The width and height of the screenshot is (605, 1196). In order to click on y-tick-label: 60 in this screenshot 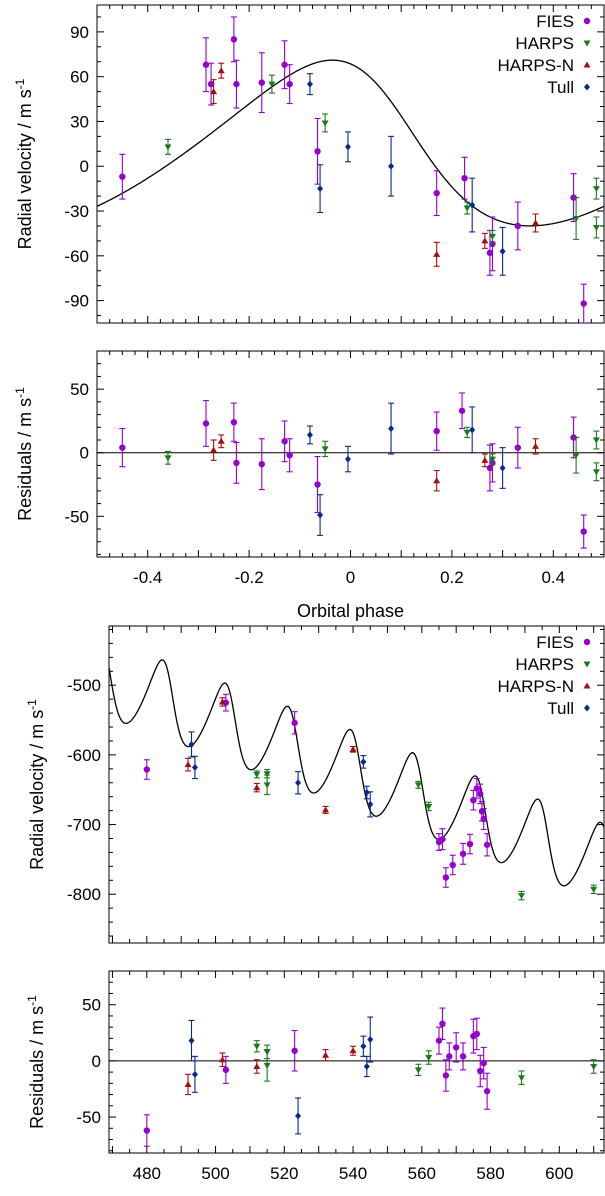, I will do `click(79, 77)`.